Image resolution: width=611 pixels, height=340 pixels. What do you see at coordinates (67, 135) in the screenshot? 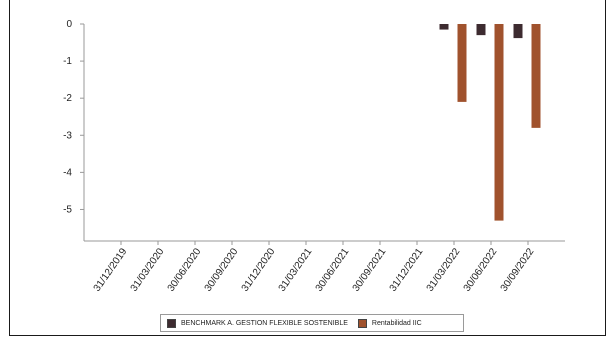
I see `y-tick-label: -3` at bounding box center [67, 135].